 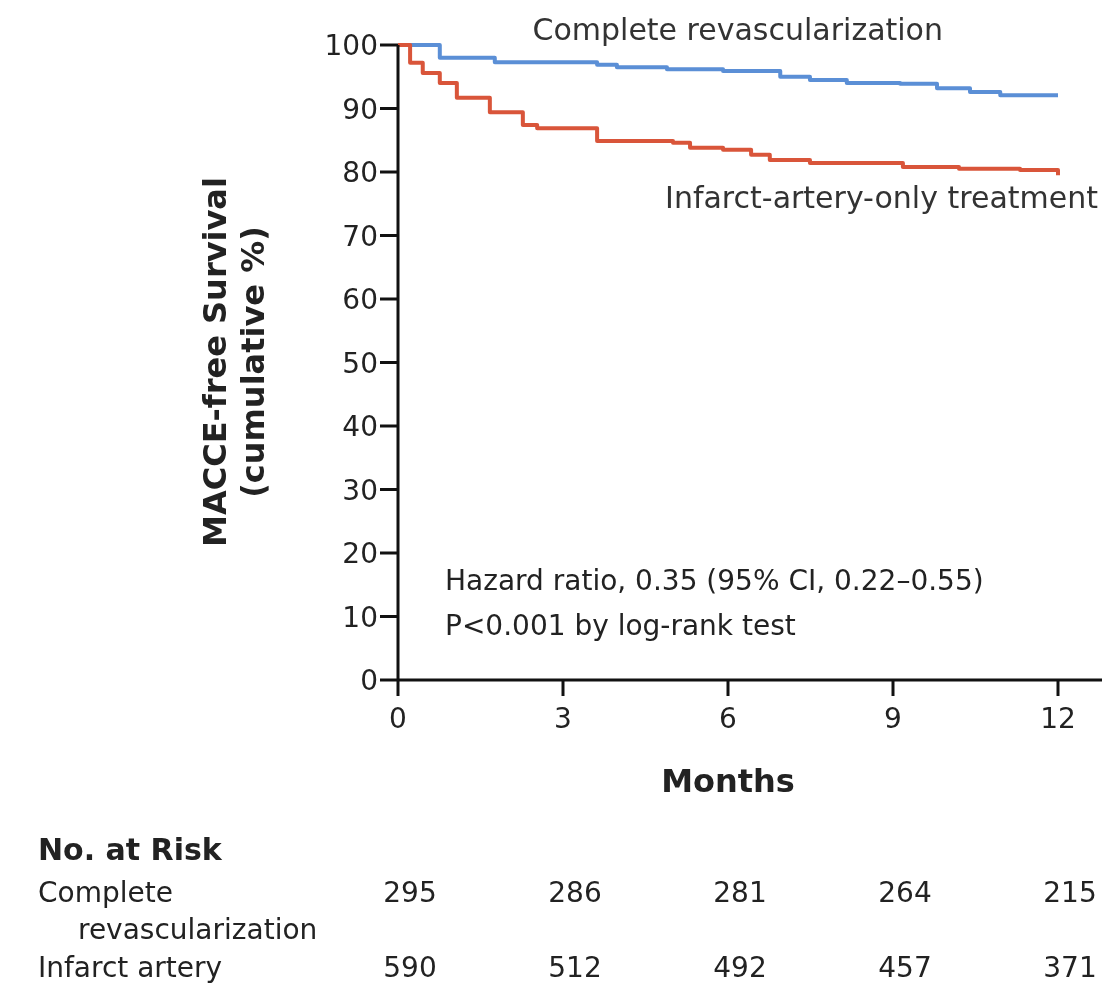 What do you see at coordinates (563, 718) in the screenshot?
I see `x-tick-label: 3` at bounding box center [563, 718].